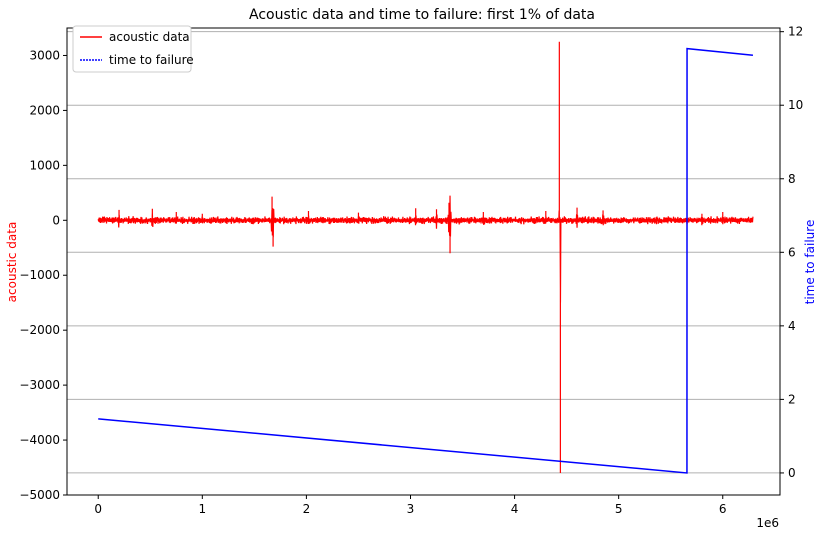 The height and width of the screenshot is (536, 824). What do you see at coordinates (39, 495) in the screenshot?
I see `left-tick-label-0: −5000` at bounding box center [39, 495].